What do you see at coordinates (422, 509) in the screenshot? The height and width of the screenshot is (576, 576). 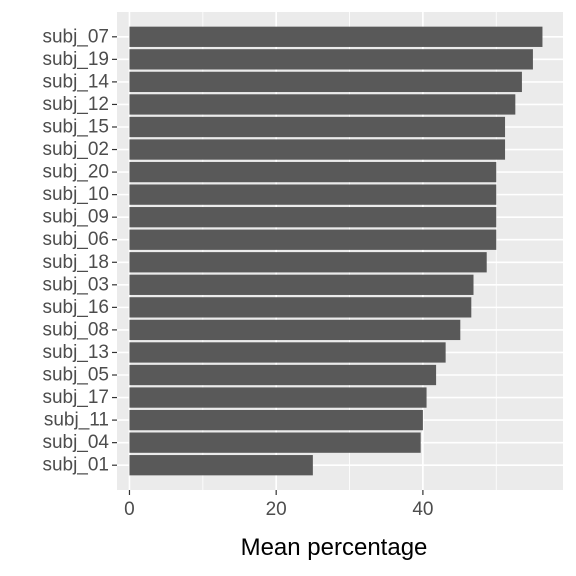 I see `x-tick-label: 40` at bounding box center [422, 509].